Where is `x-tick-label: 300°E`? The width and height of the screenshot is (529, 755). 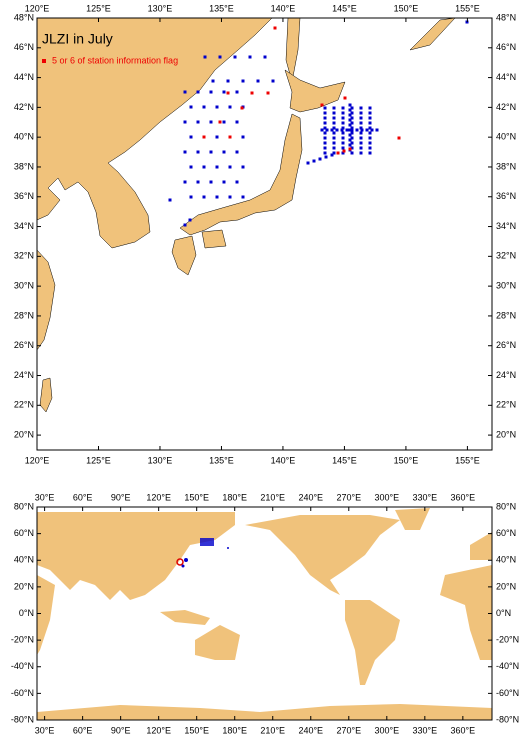 x-tick-label: 300°E is located at coordinates (386, 497).